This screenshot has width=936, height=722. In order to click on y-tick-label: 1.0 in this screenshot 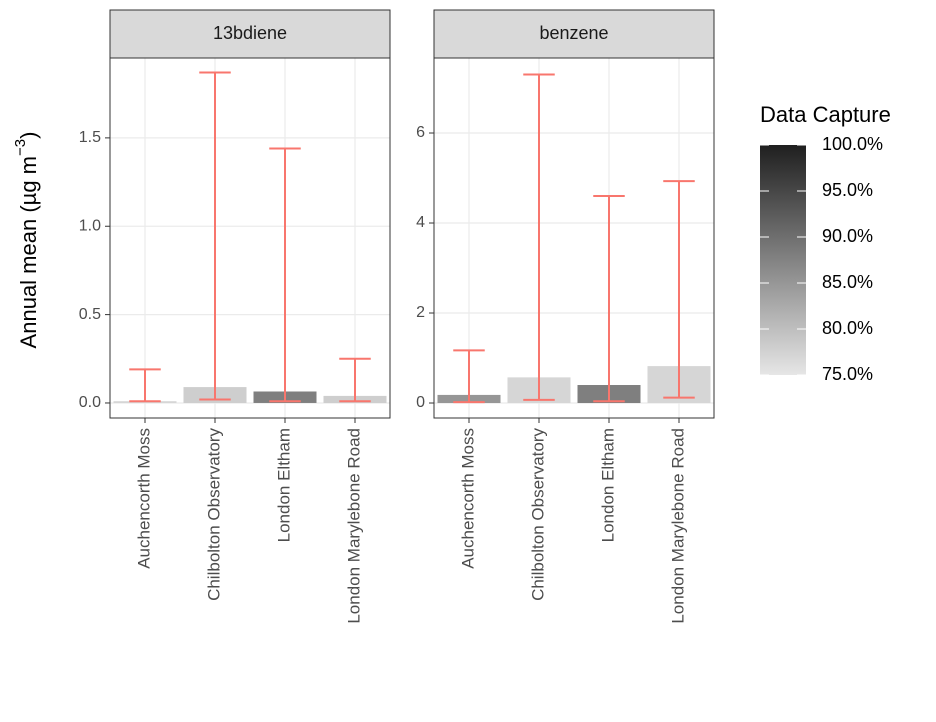, I will do `click(90, 225)`.